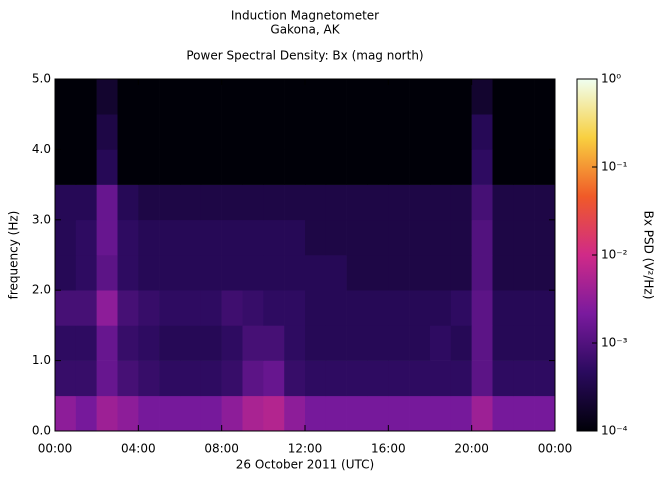 The image size is (661, 478). I want to click on y-tick-label: 1.0, so click(41, 360).